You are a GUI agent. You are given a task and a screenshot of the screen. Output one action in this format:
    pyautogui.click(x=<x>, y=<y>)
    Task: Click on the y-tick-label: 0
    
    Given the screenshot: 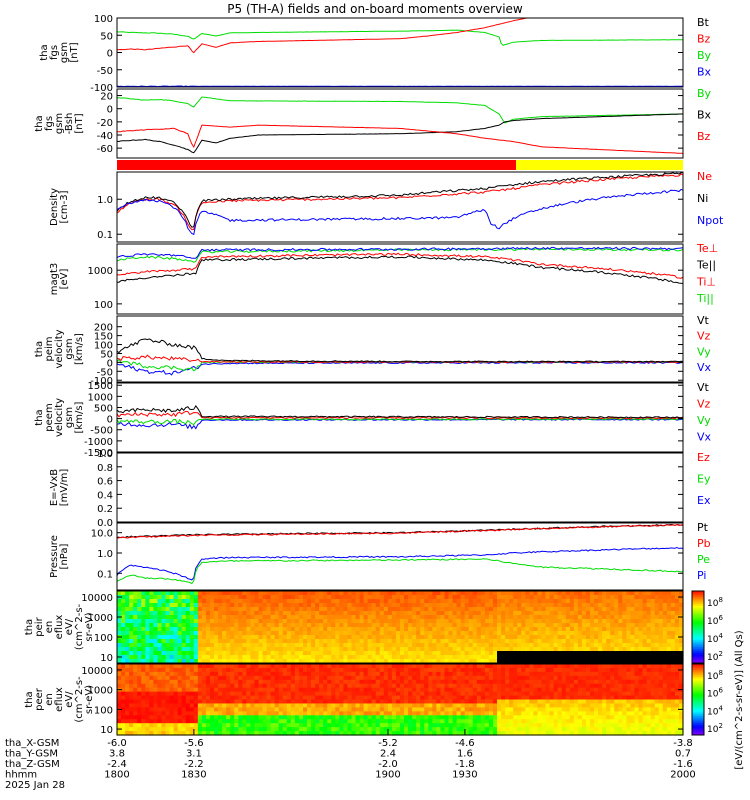 What is the action you would take?
    pyautogui.click(x=110, y=110)
    